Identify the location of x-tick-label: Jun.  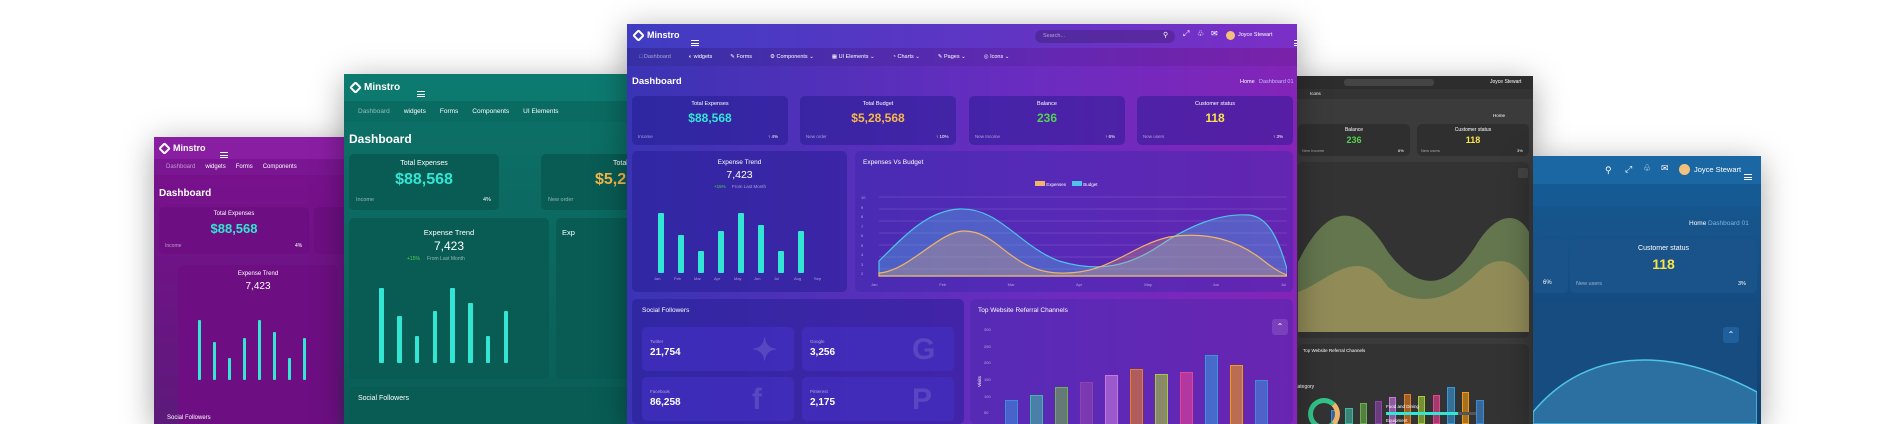
(1216, 284).